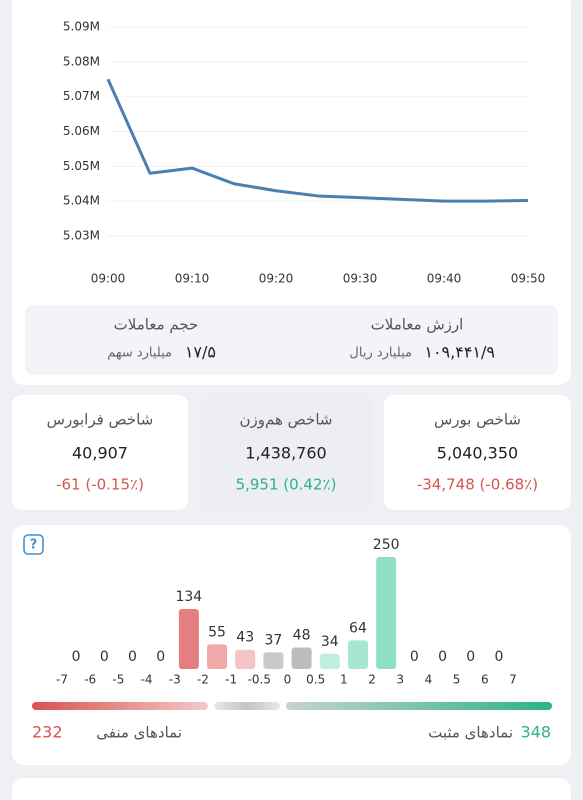  What do you see at coordinates (302, 635) in the screenshot?
I see `bar-label: 48` at bounding box center [302, 635].